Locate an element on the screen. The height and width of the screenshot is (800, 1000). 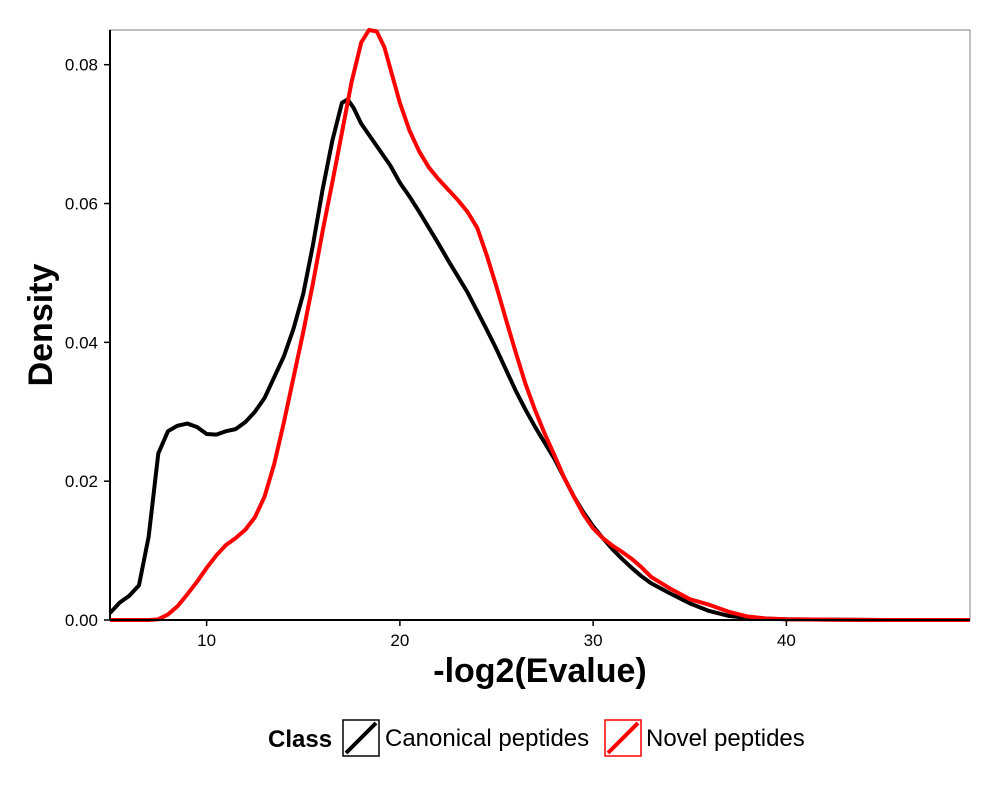
x-tick-label: 30 is located at coordinates (593, 640).